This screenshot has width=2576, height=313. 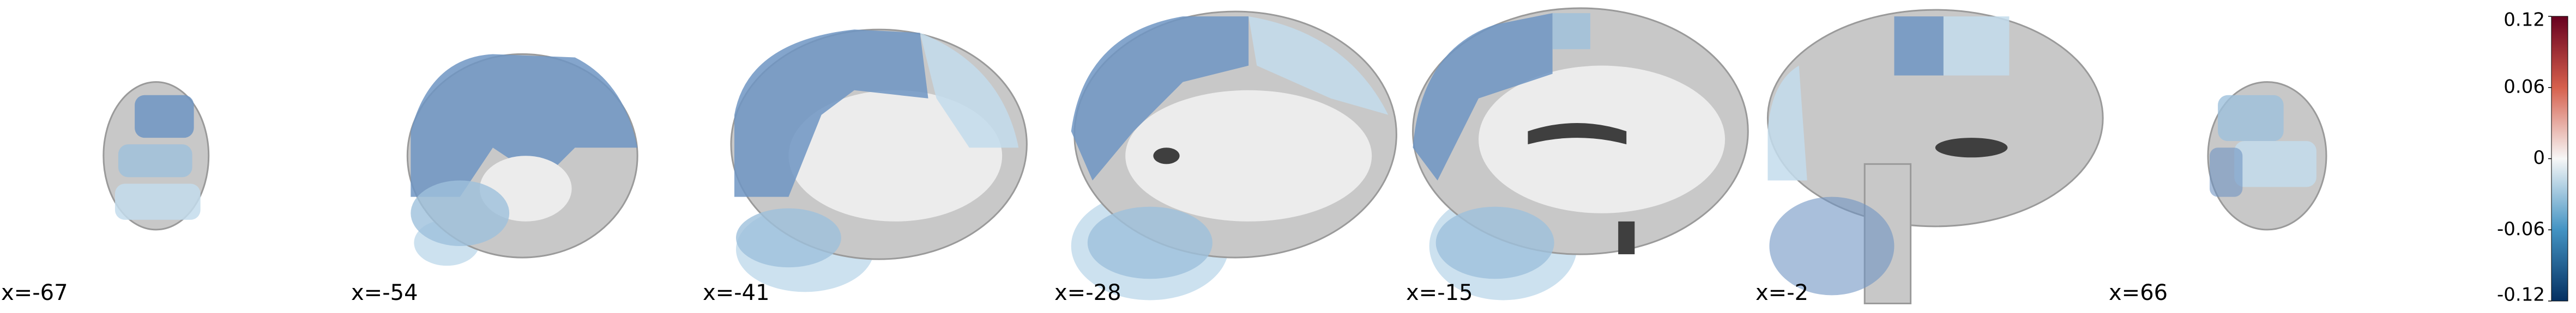 I want to click on slice-label: x=-28, so click(x=1088, y=292).